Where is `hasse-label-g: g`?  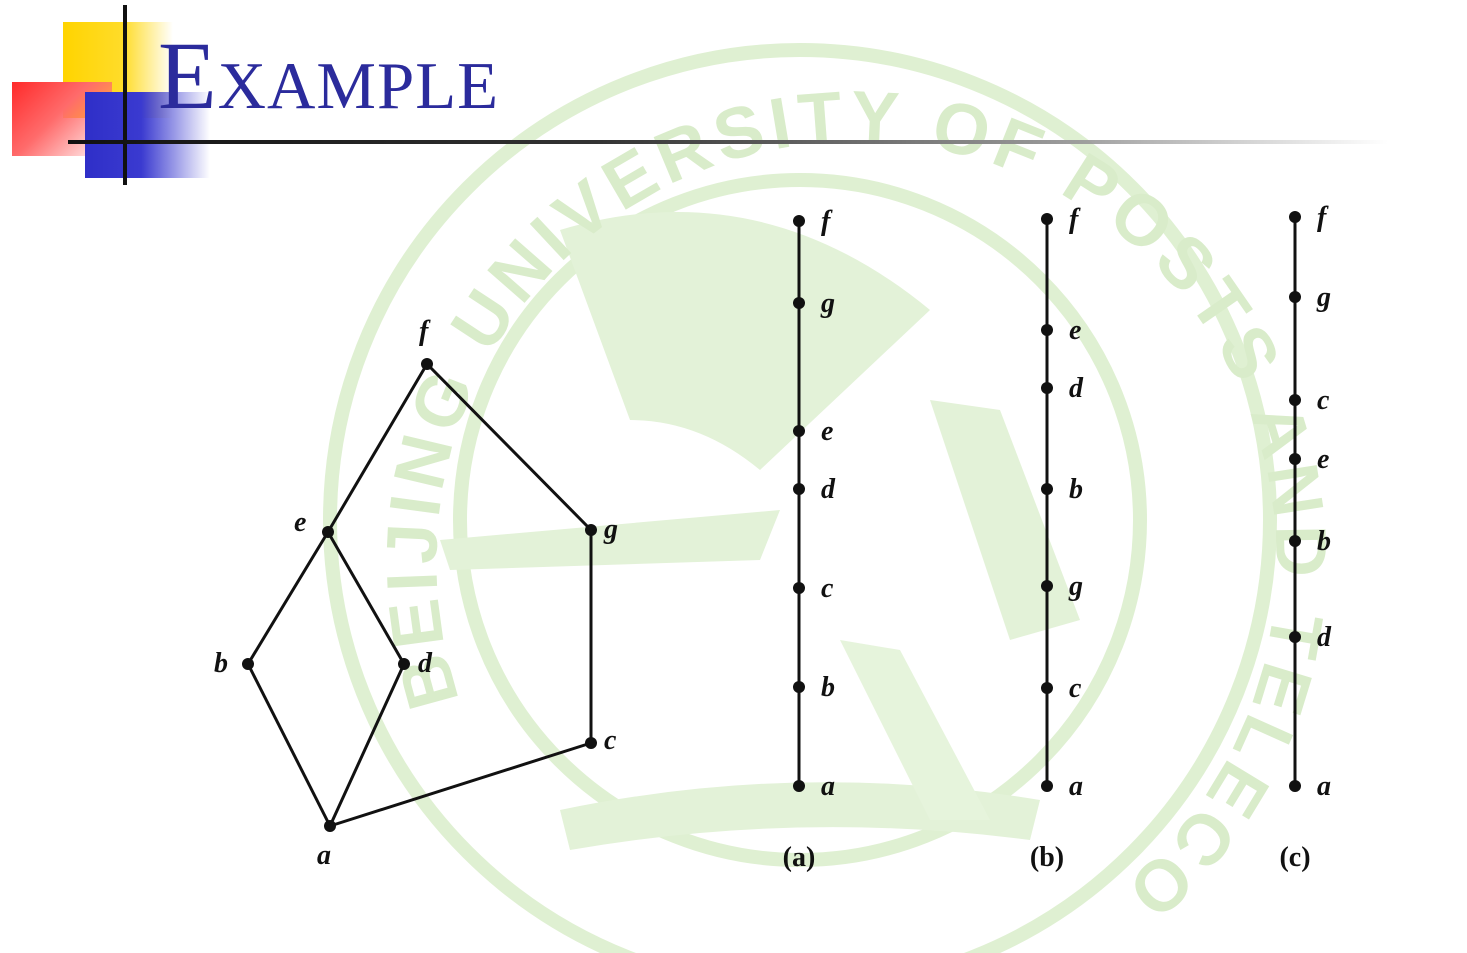 hasse-label-g: g is located at coordinates (610, 529).